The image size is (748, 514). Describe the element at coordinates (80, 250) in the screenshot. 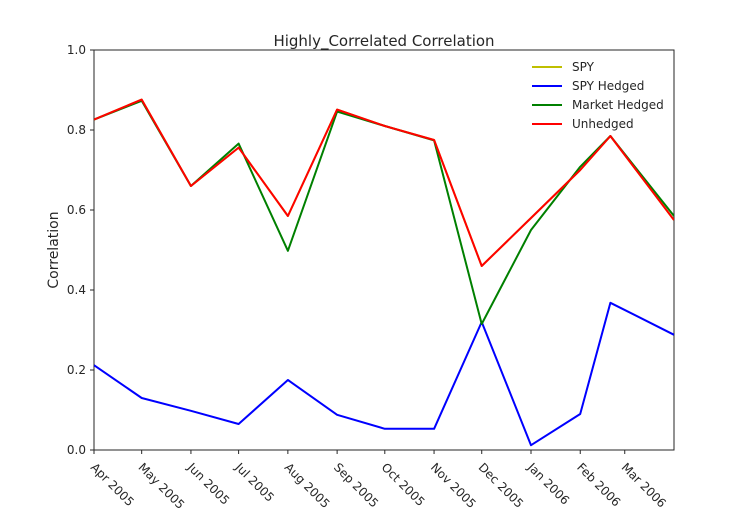

I see `y-axis-ticks: 0.0 0.2 0.4 0.6 0.8 1.0` at that location.